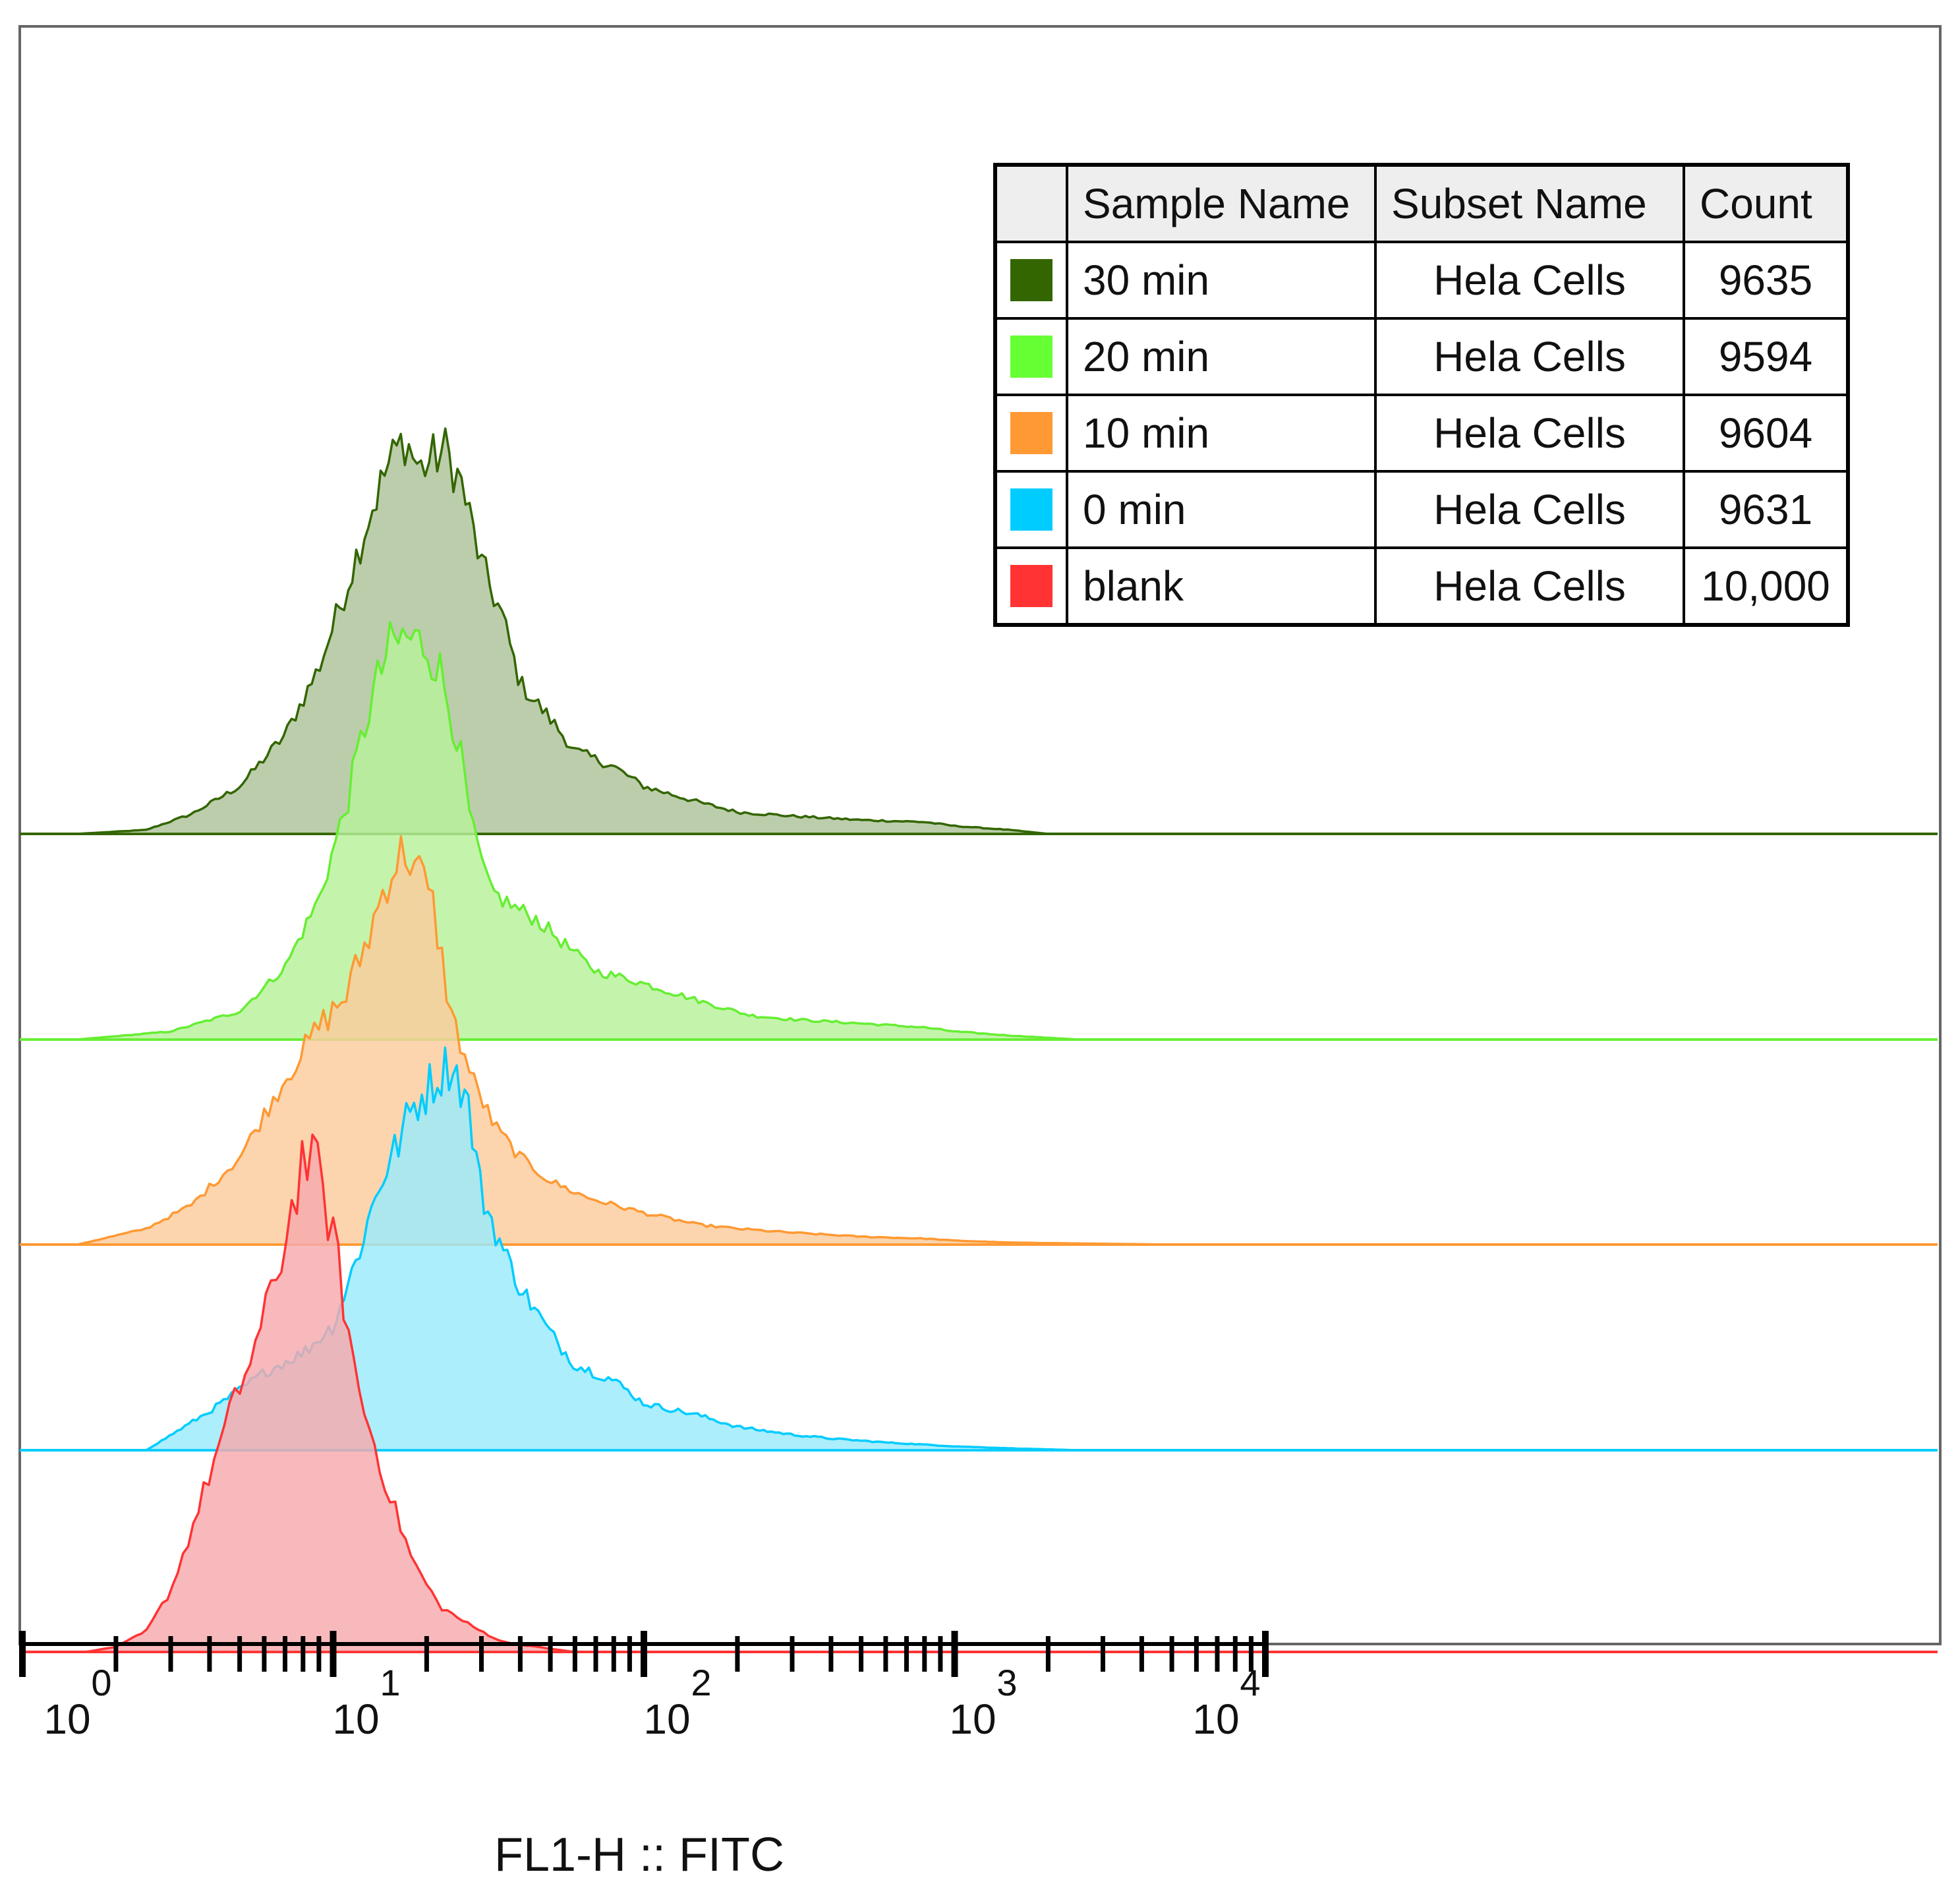 This screenshot has height=1880, width=1960. Describe the element at coordinates (1250, 1682) in the screenshot. I see `x-tick-exponent: 4` at that location.